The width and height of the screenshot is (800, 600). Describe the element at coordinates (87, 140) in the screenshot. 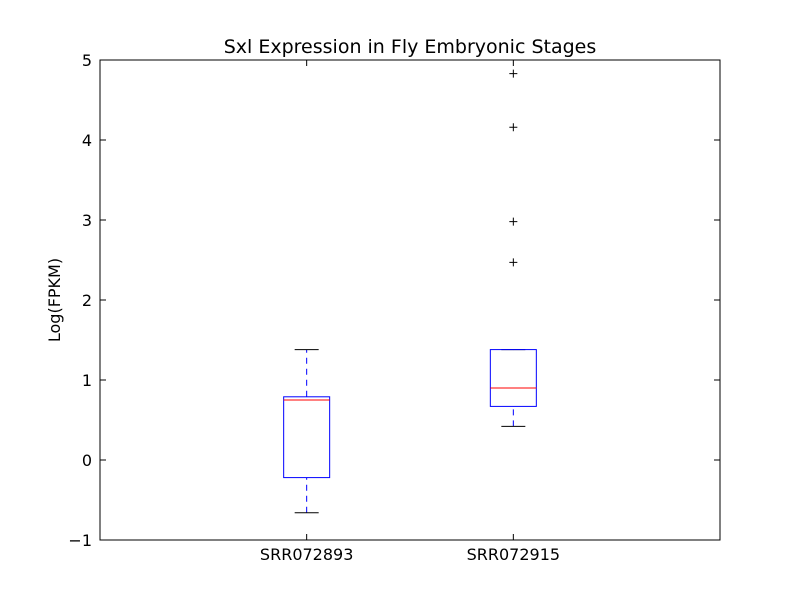

I see `y-tick-label: 4` at that location.